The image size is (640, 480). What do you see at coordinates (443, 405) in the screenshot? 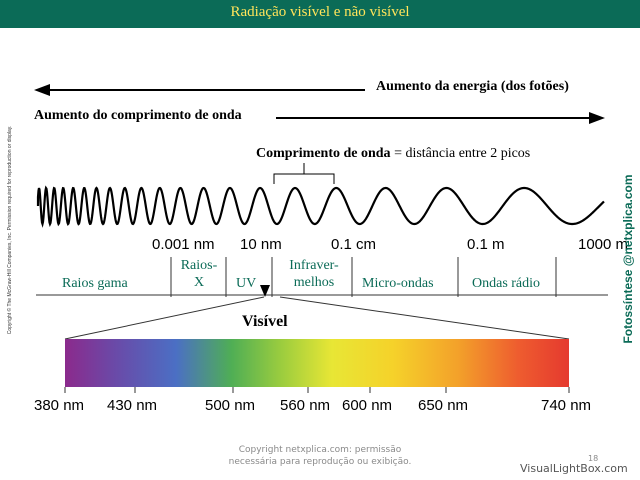
I see `vis-label-650: 650 nm` at bounding box center [443, 405].